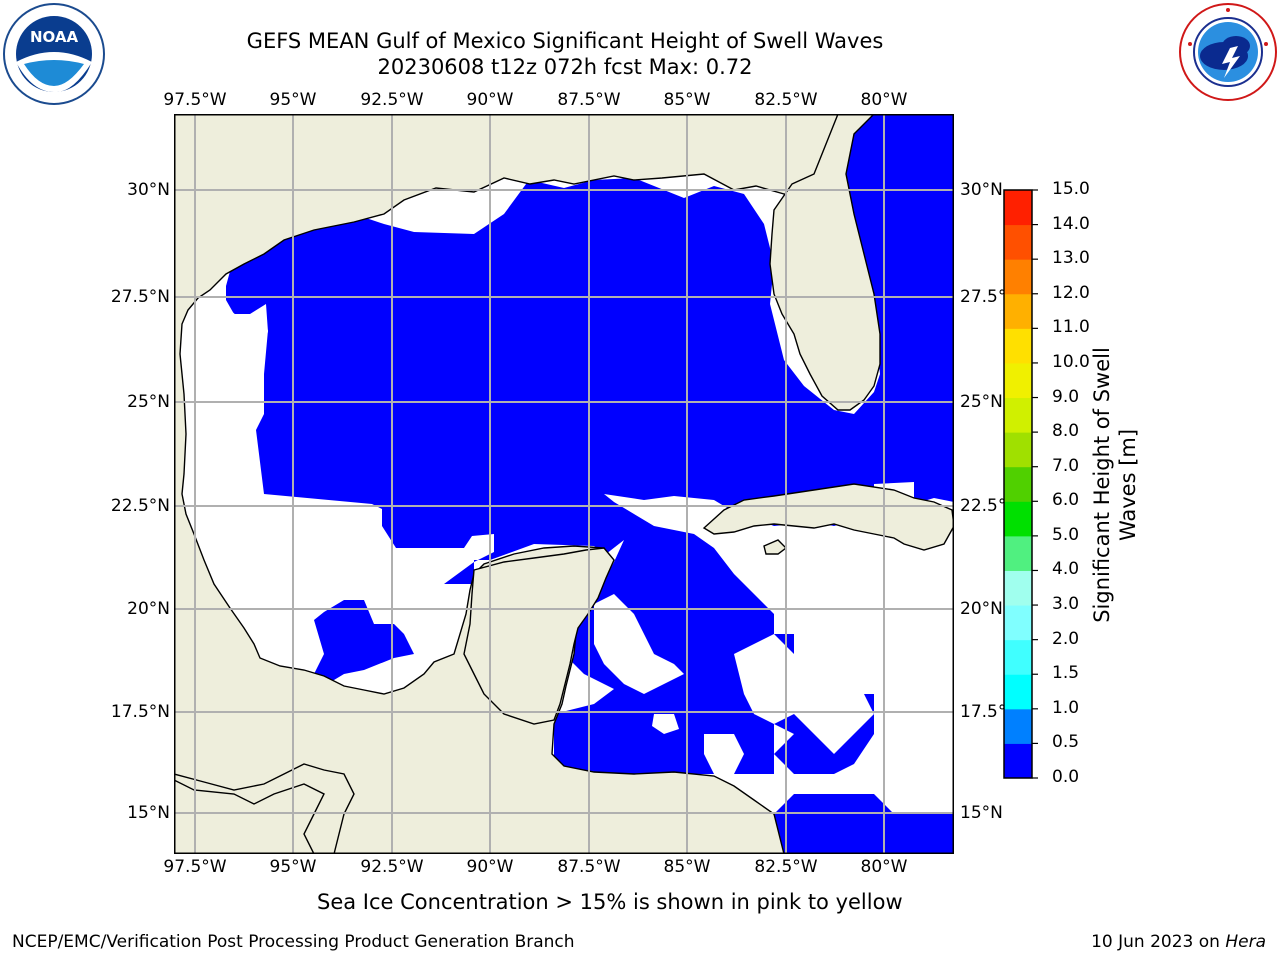 This screenshot has height=960, width=1280. Describe the element at coordinates (1066, 465) in the screenshot. I see `colorbar-tick-label: 7.0` at that location.